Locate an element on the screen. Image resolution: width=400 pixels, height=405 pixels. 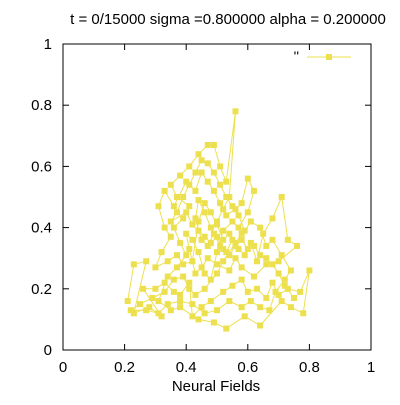
x-tick-label: 0.8 is located at coordinates (309, 367).